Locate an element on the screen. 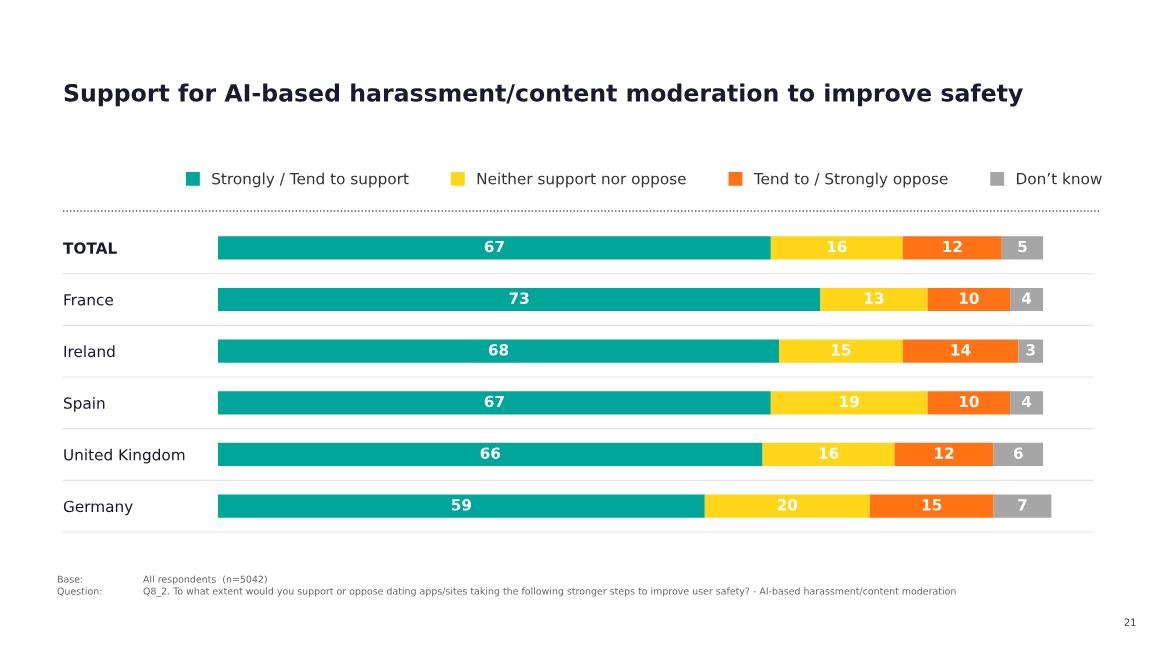  y-tick-label: Ireland is located at coordinates (89, 351).